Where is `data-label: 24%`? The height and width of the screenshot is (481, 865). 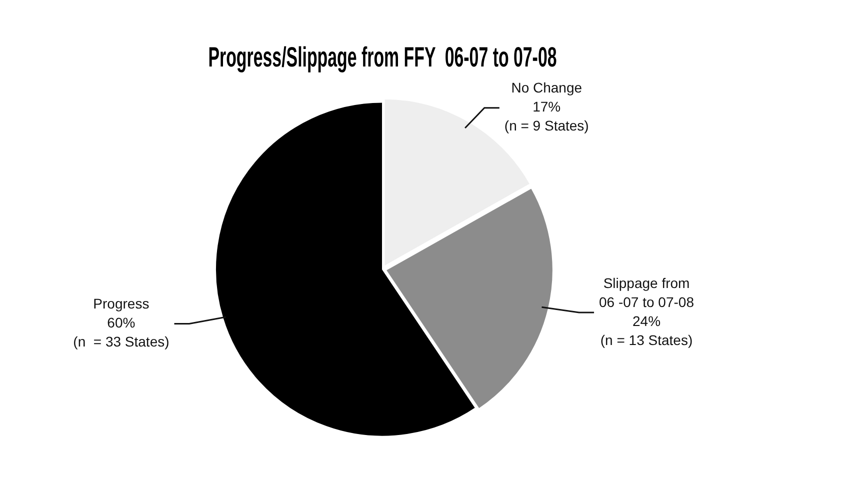 data-label: 24% is located at coordinates (646, 320).